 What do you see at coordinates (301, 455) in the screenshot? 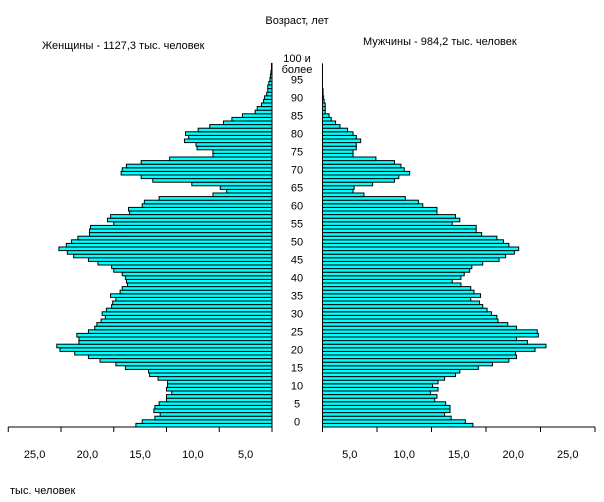
I see `x-axis-tick-labels: 5,0 5,0 10,0 10,0 15,0 15,0 20,0 20,0 25,0 25,0` at bounding box center [301, 455].